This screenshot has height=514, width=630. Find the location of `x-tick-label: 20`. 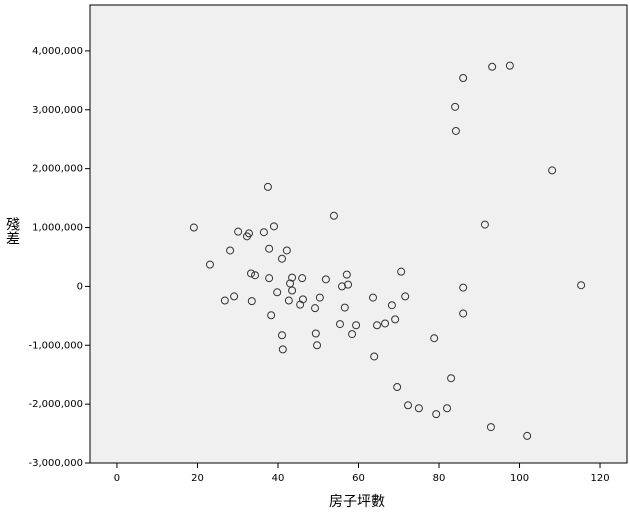

x-tick-label: 20 is located at coordinates (197, 478).